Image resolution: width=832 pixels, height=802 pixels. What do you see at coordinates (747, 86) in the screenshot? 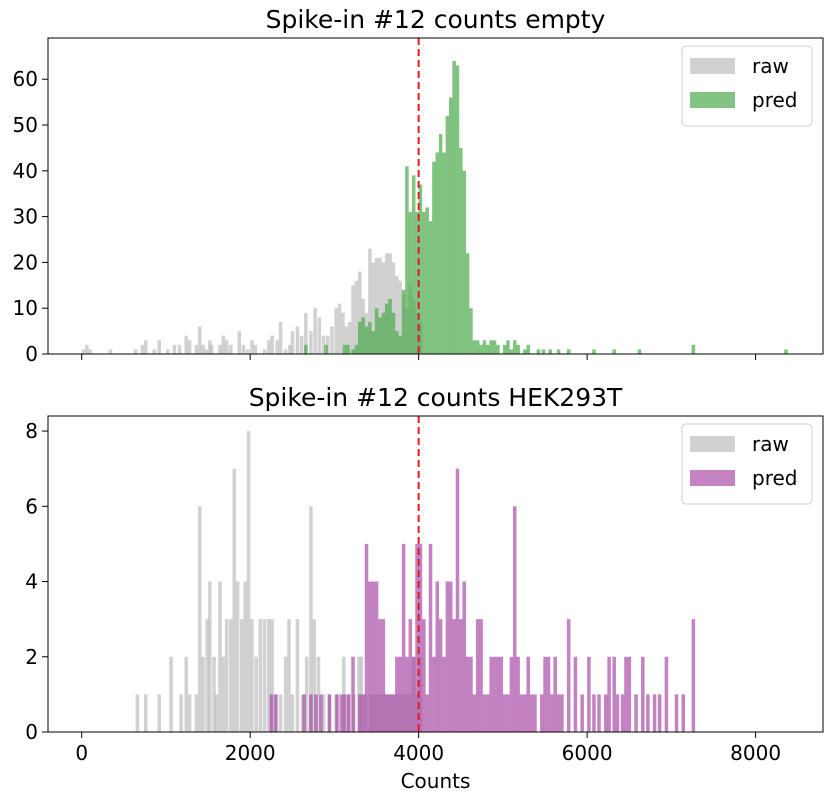
I see `legend: raw pred` at bounding box center [747, 86].